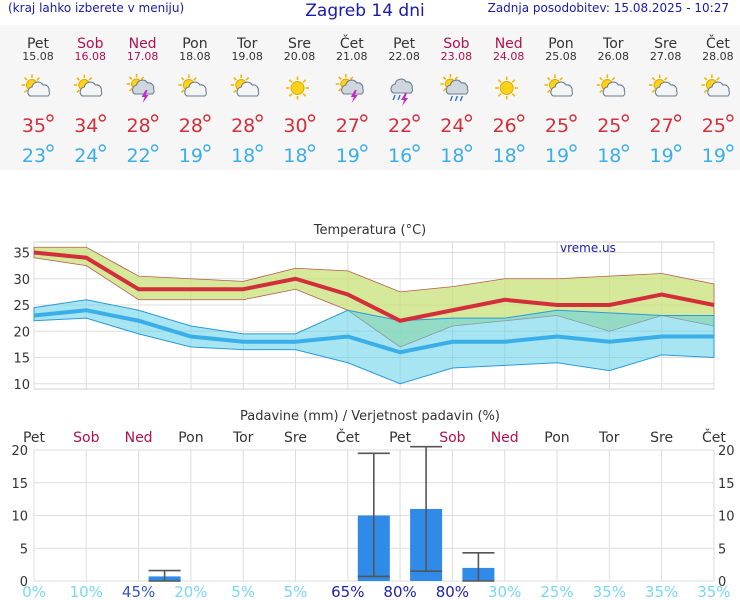  What do you see at coordinates (509, 44) in the screenshot?
I see `day-name: Ned` at bounding box center [509, 44].